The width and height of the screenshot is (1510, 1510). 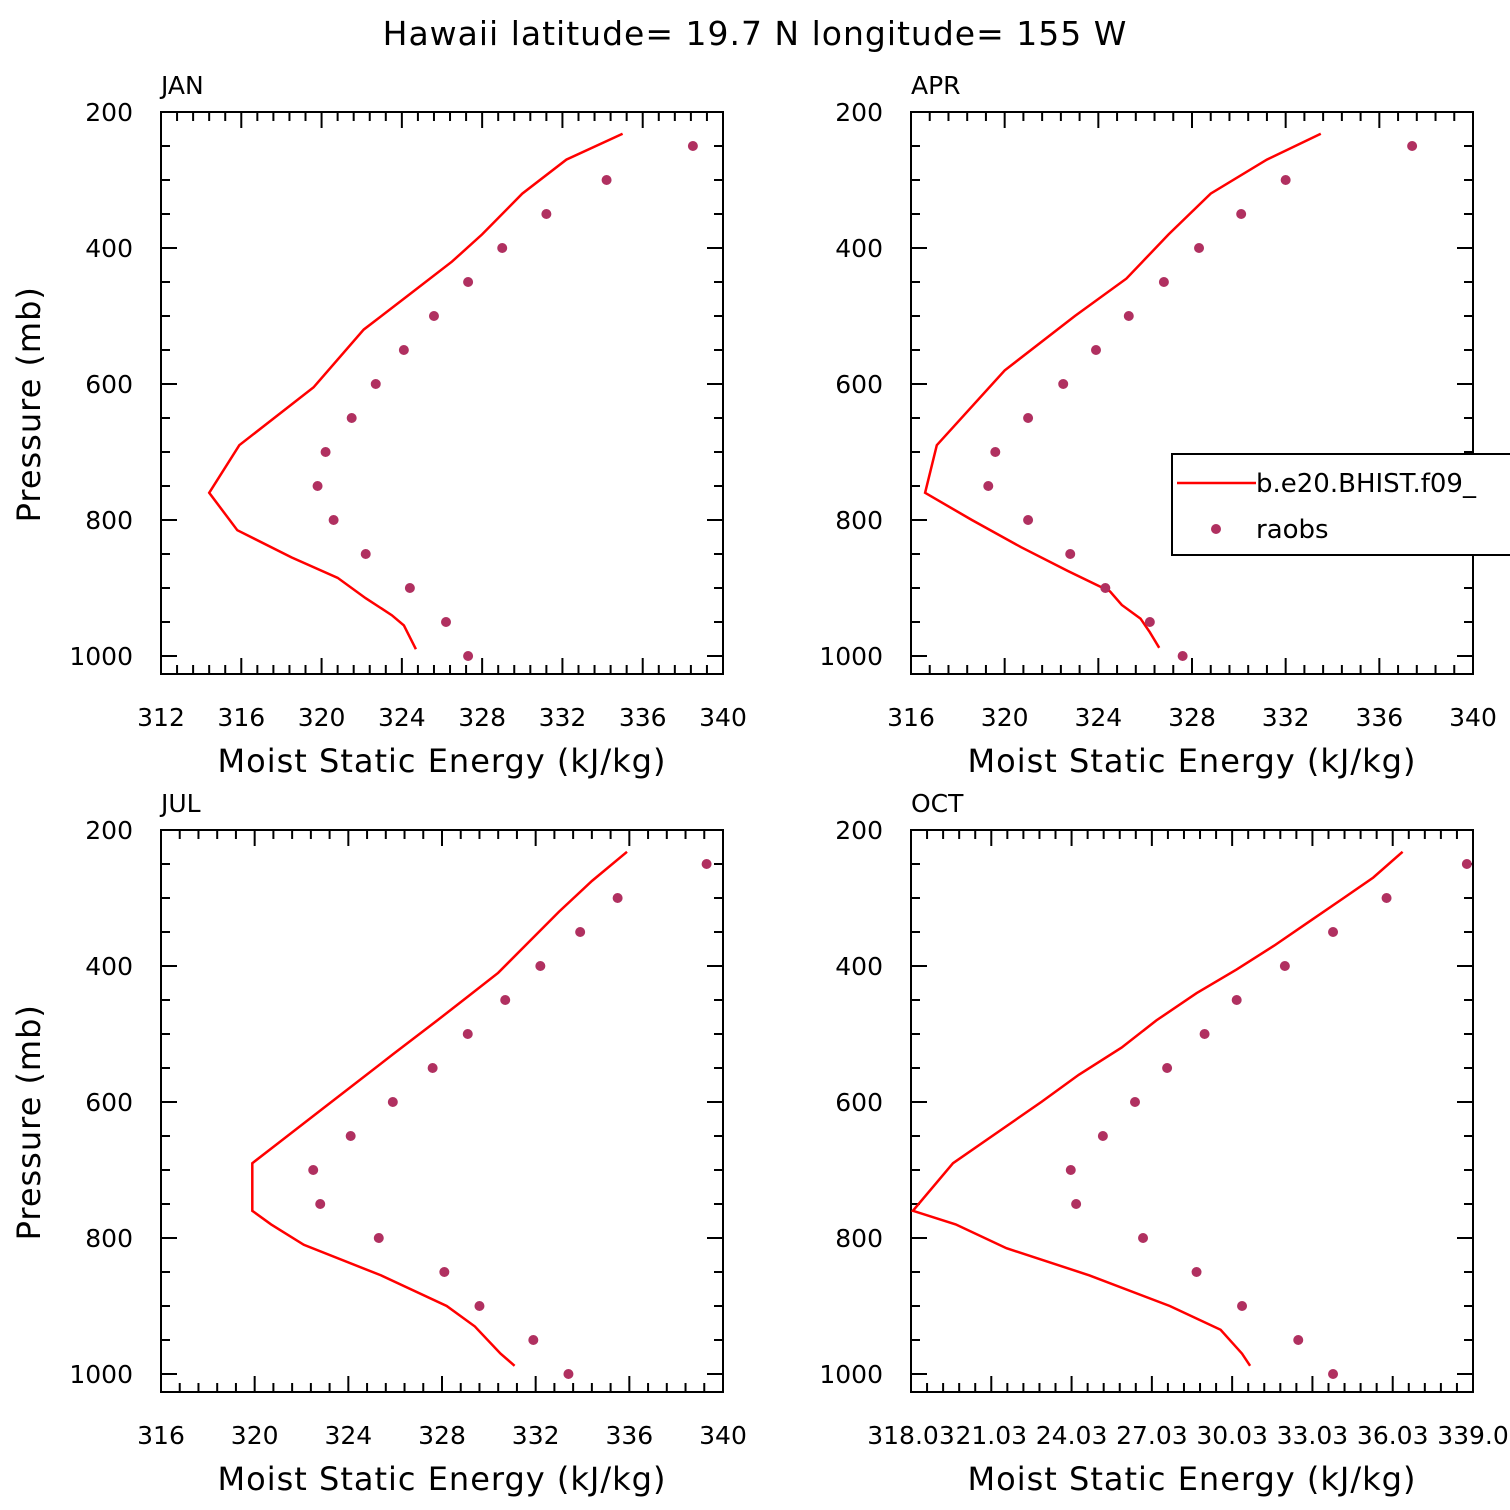 I want to click on x-tick-label: 33.03, so click(x=1313, y=1435).